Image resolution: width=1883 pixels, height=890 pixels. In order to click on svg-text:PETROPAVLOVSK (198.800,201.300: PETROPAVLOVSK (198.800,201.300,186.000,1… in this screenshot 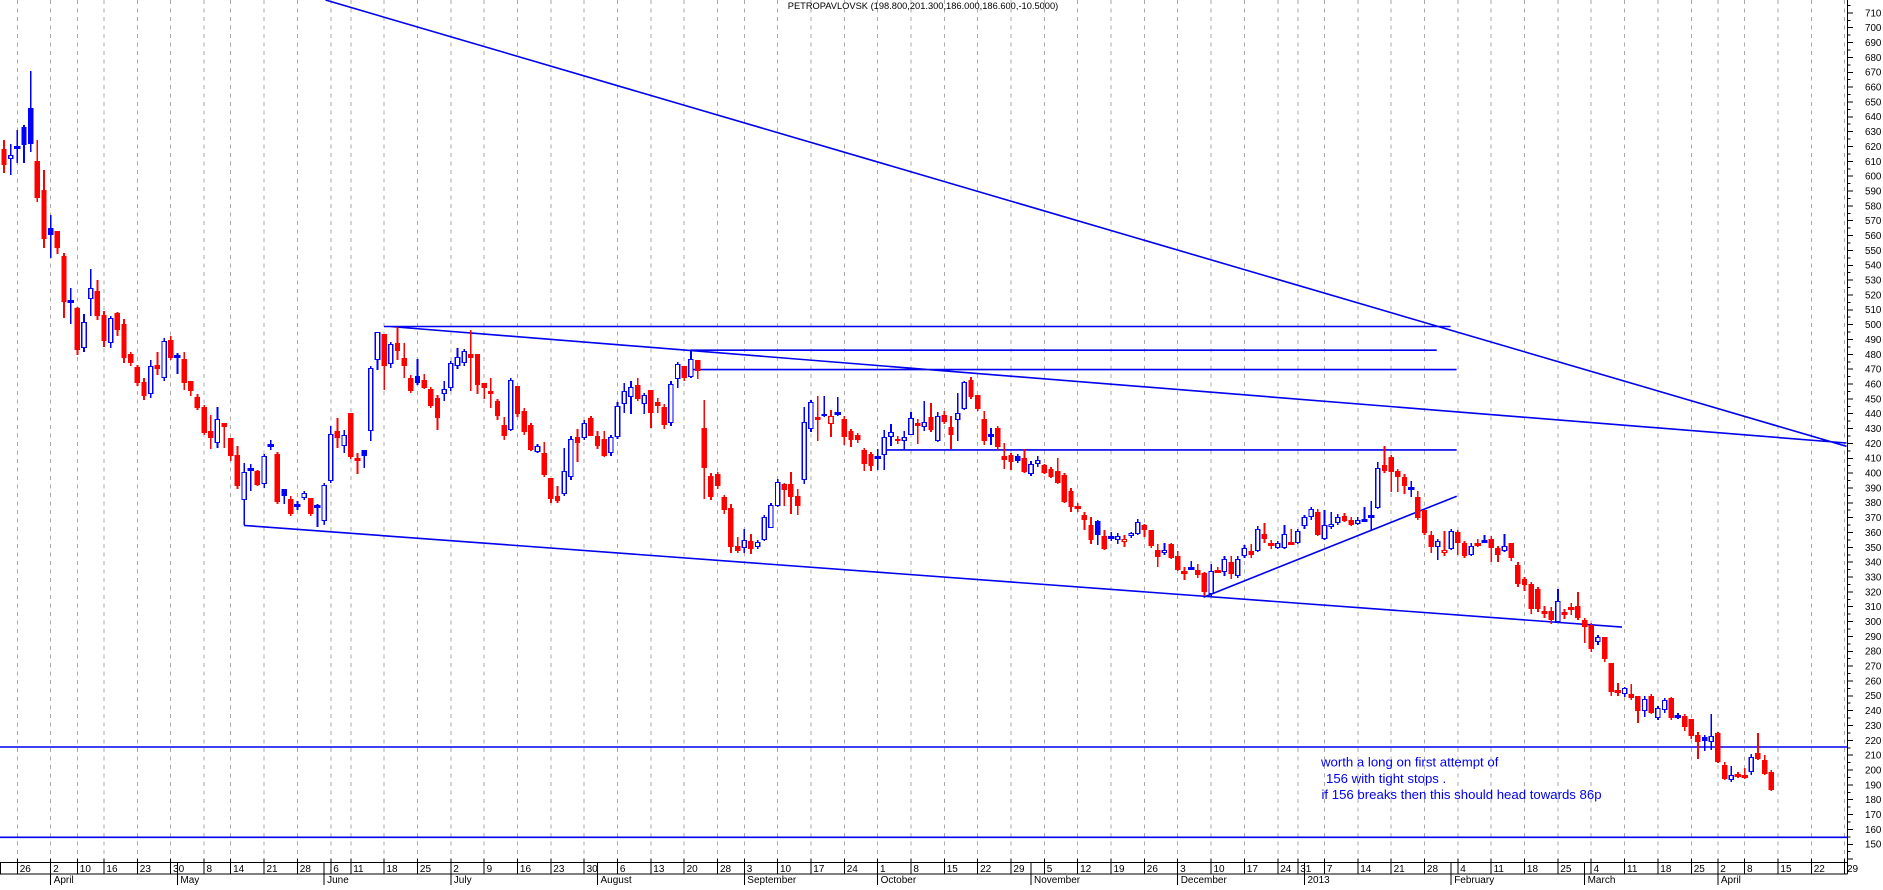, I will do `click(923, 6)`.